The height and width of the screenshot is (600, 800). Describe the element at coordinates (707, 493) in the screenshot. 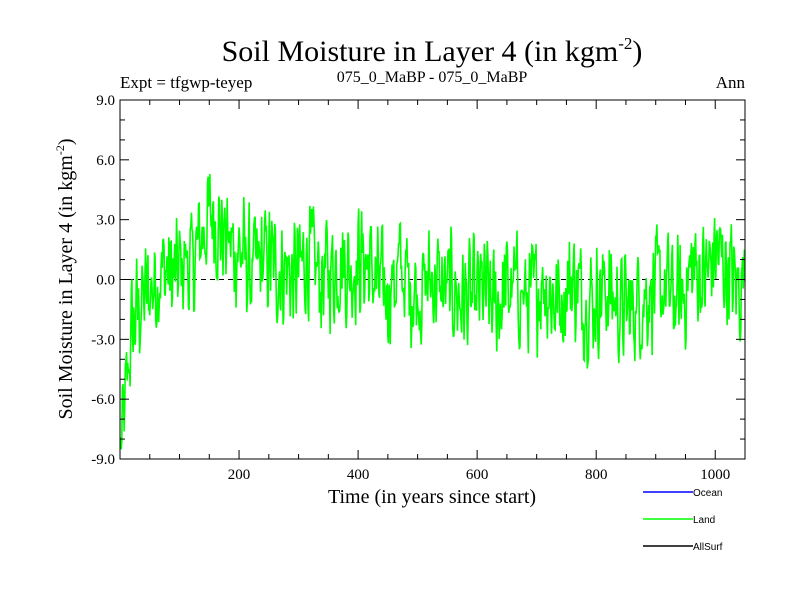

I see `legend-label-ocean: Ocean` at that location.